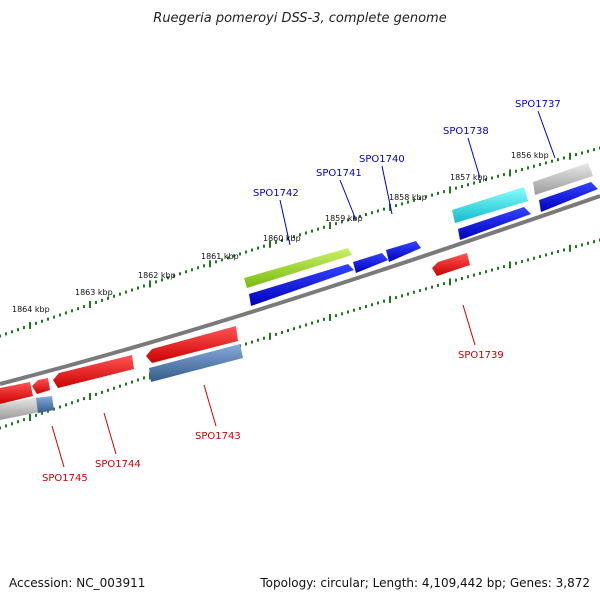 The image size is (600, 600). What do you see at coordinates (282, 238) in the screenshot?
I see `scale-label: 1860 kbp` at bounding box center [282, 238].